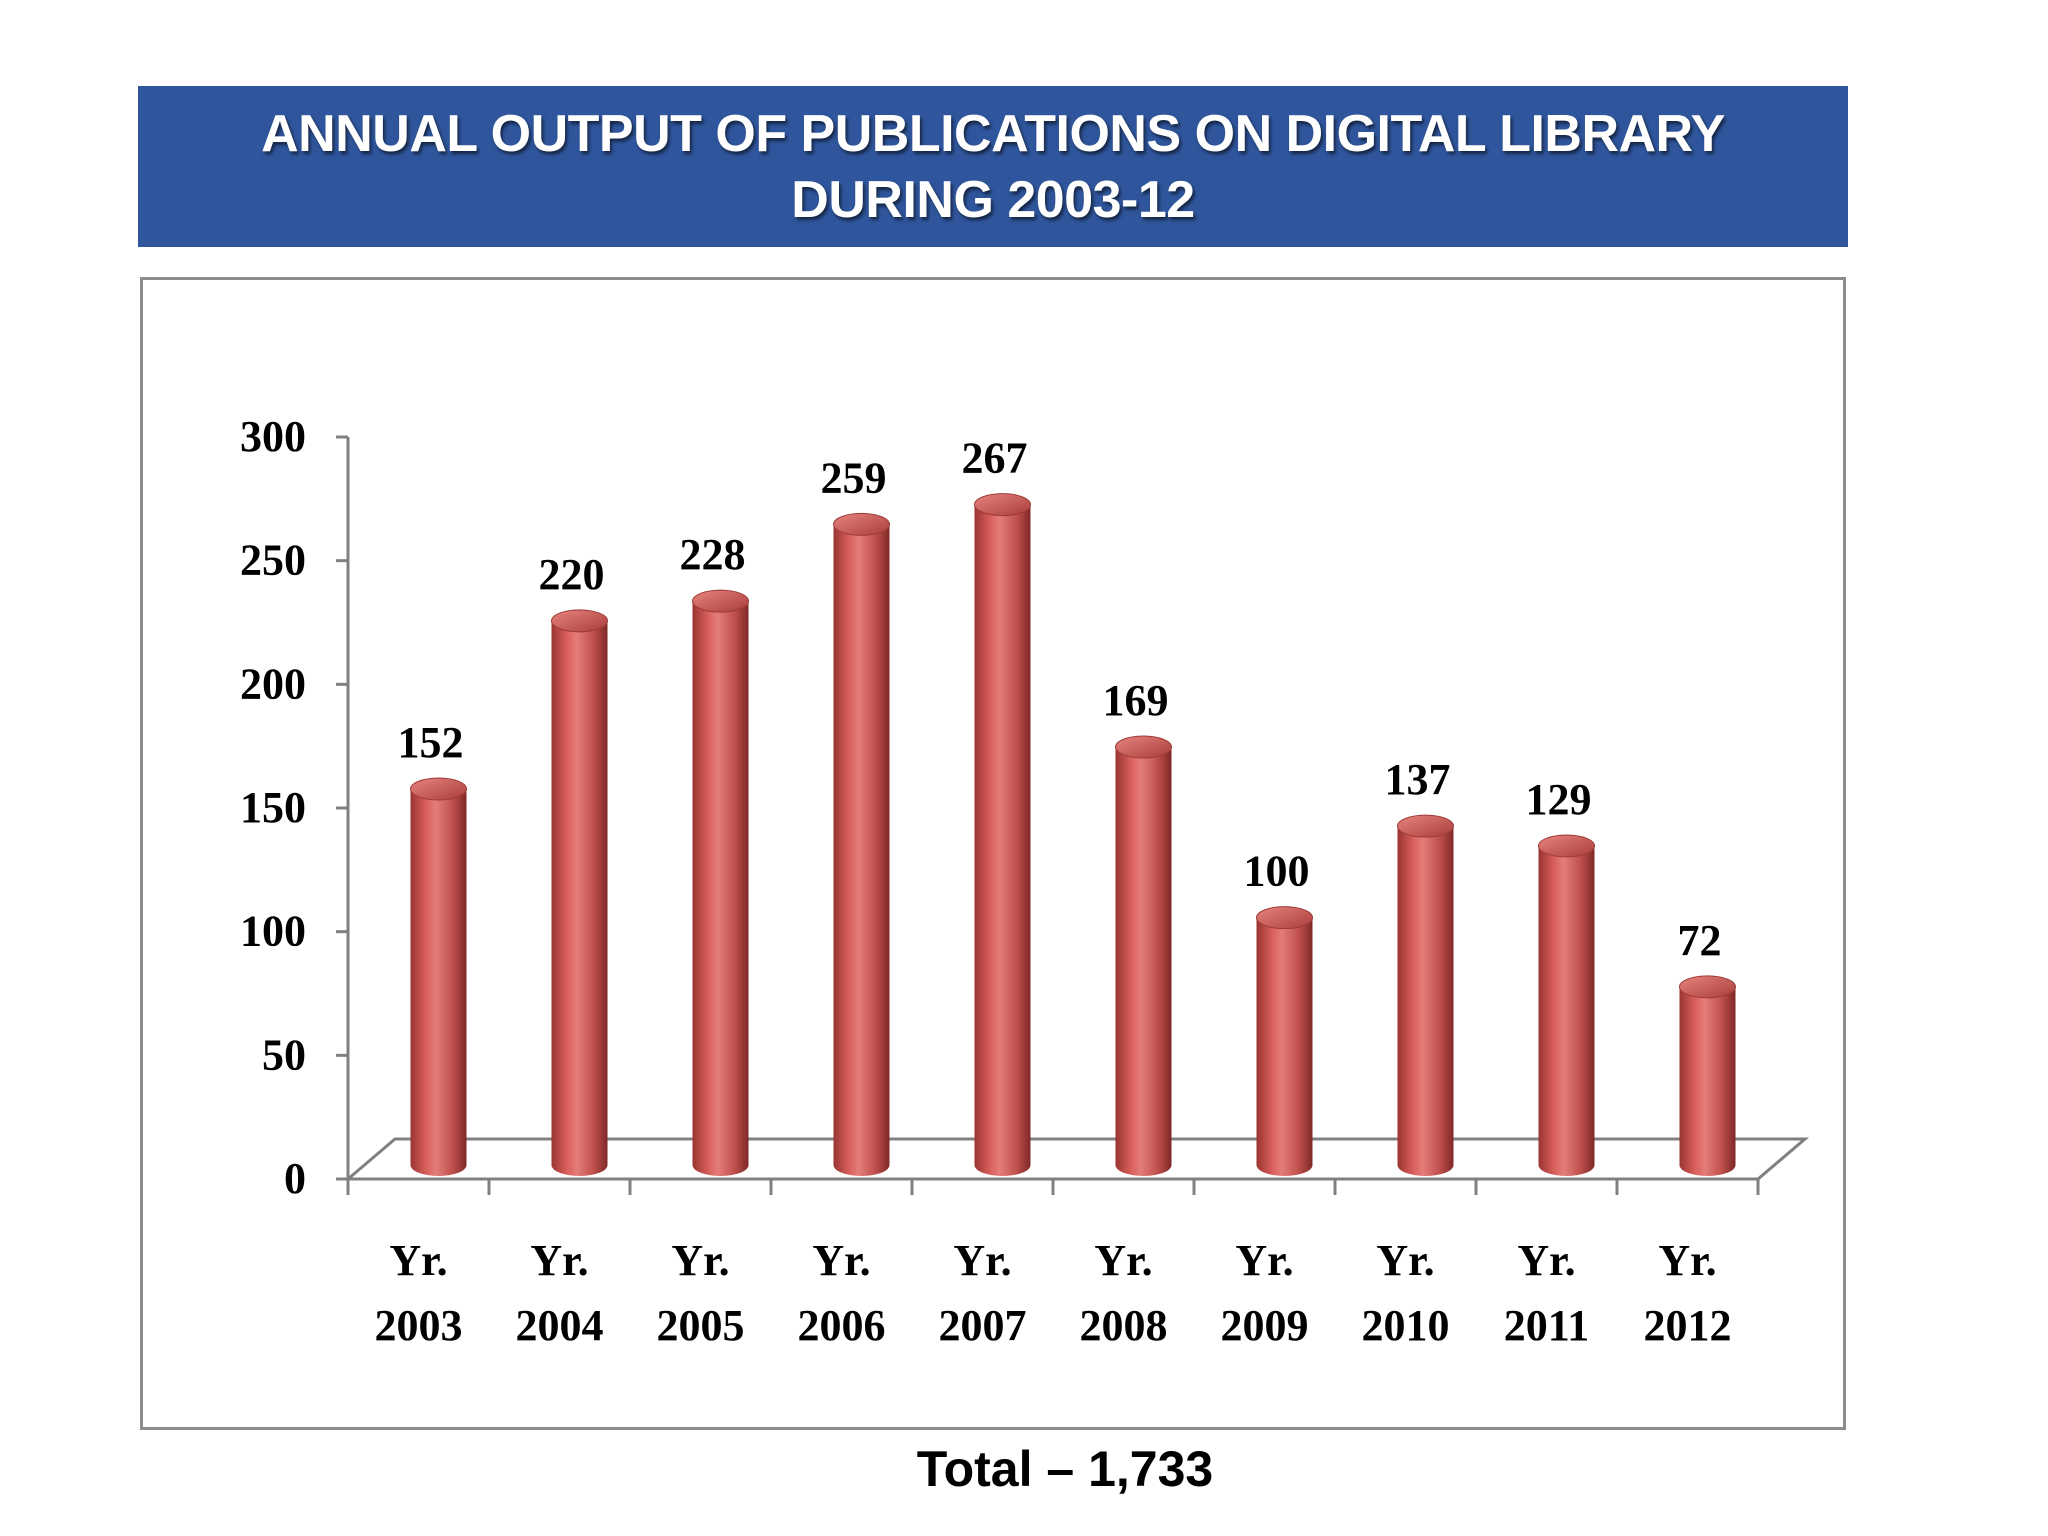  Describe the element at coordinates (1688, 1325) in the screenshot. I see `x-category-label-line2: 2012` at that location.